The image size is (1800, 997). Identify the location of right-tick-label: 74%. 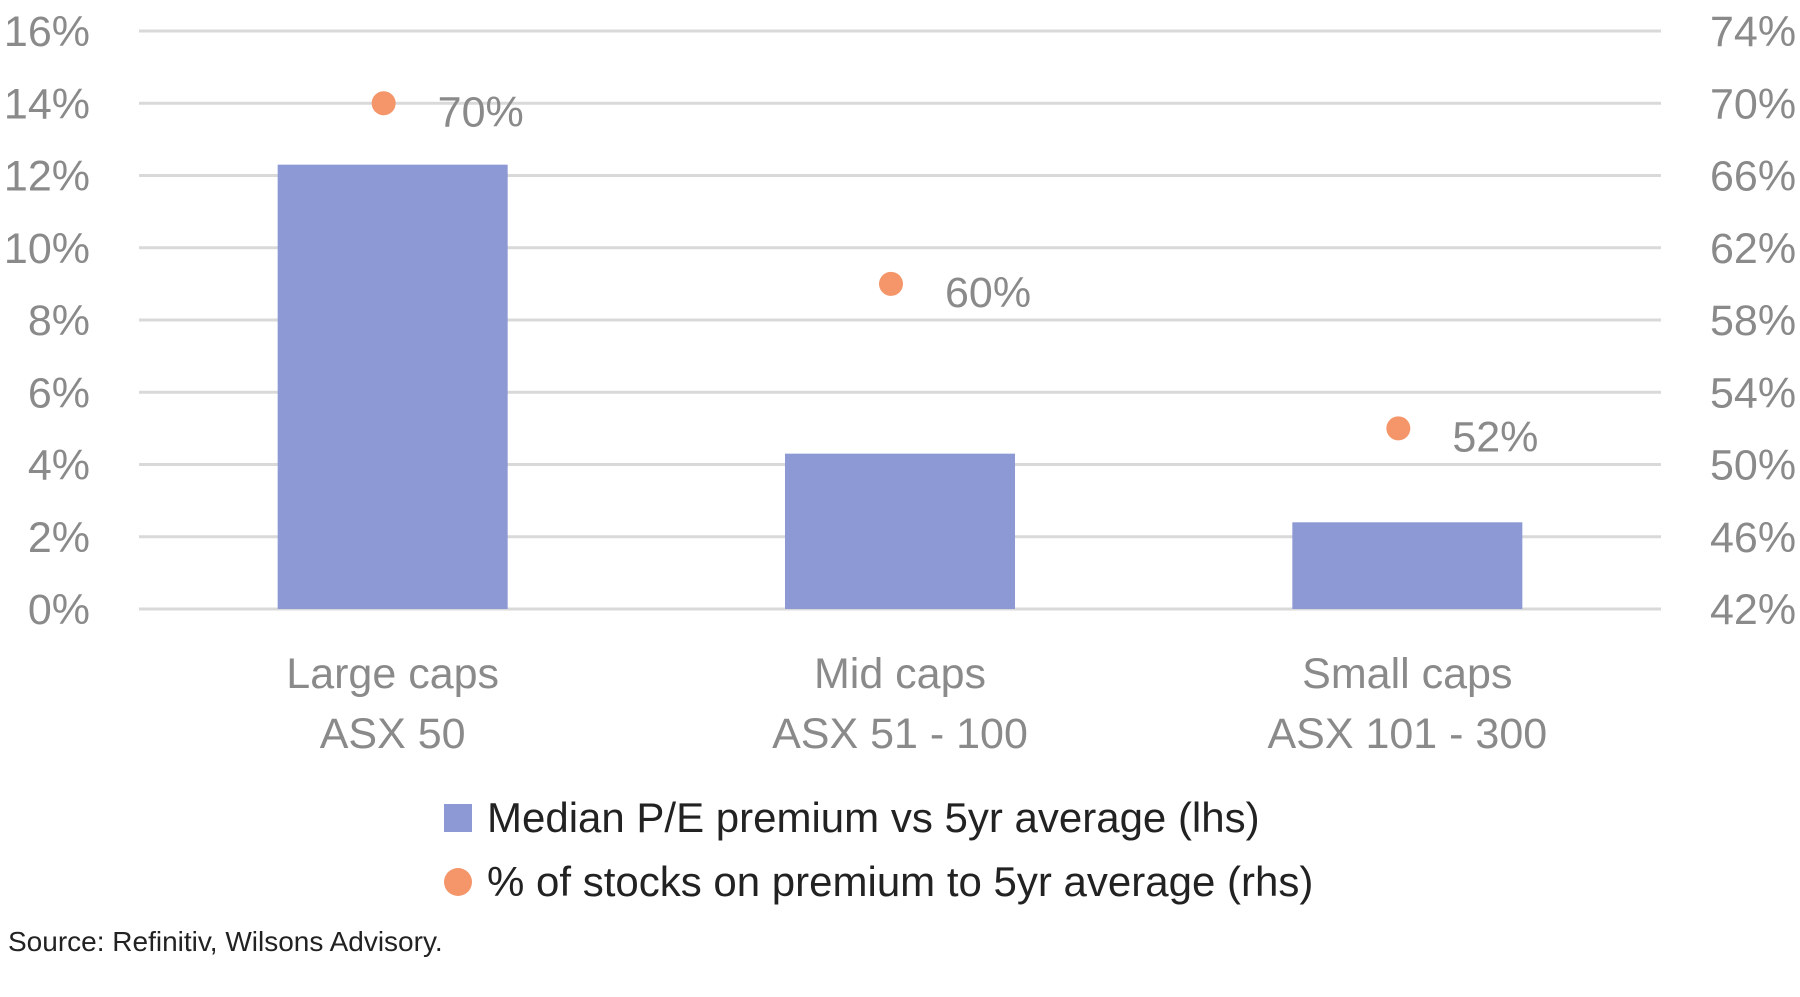
(1753, 32).